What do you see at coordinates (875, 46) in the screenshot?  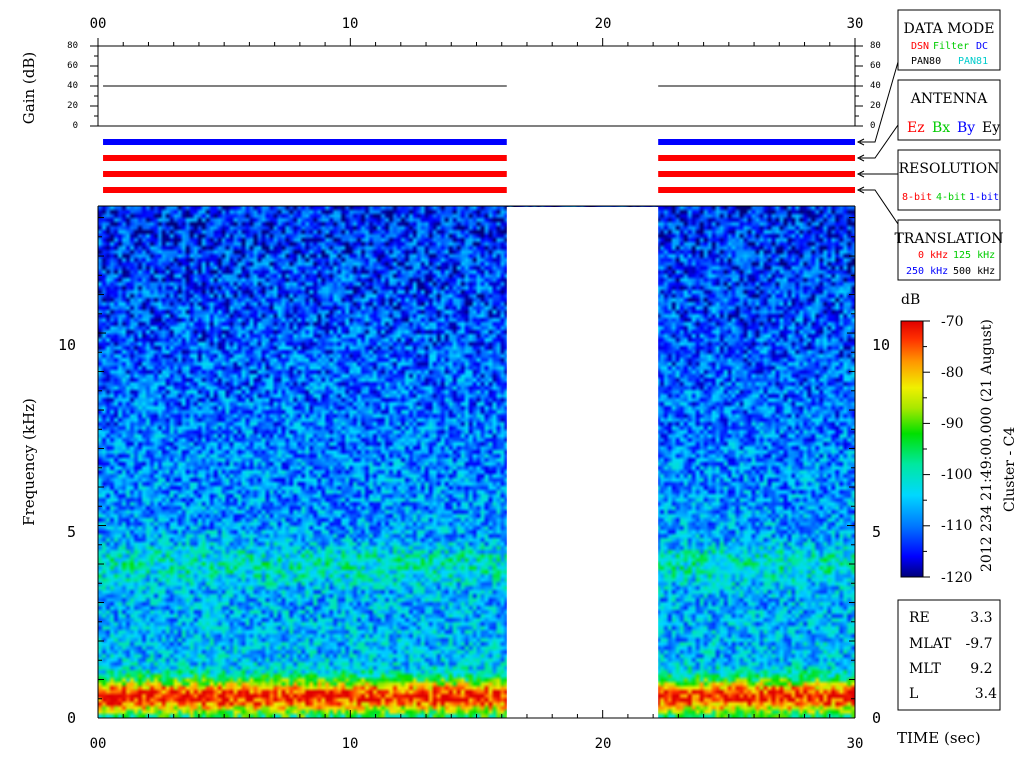 I see `gain-tick-label-right-80: 80` at bounding box center [875, 46].